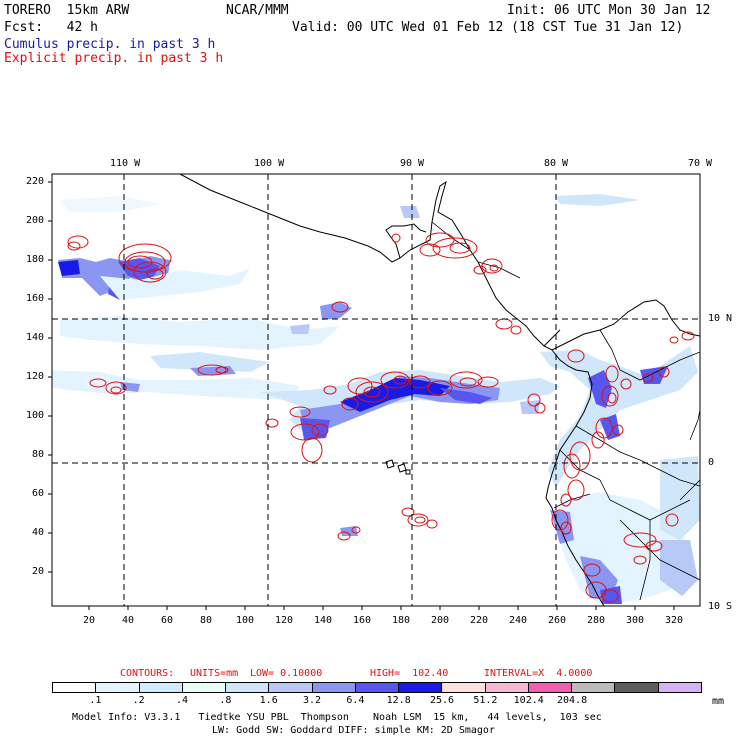 The height and width of the screenshot is (740, 740). I want to click on lon-label-70w: 70 W, so click(700, 163).